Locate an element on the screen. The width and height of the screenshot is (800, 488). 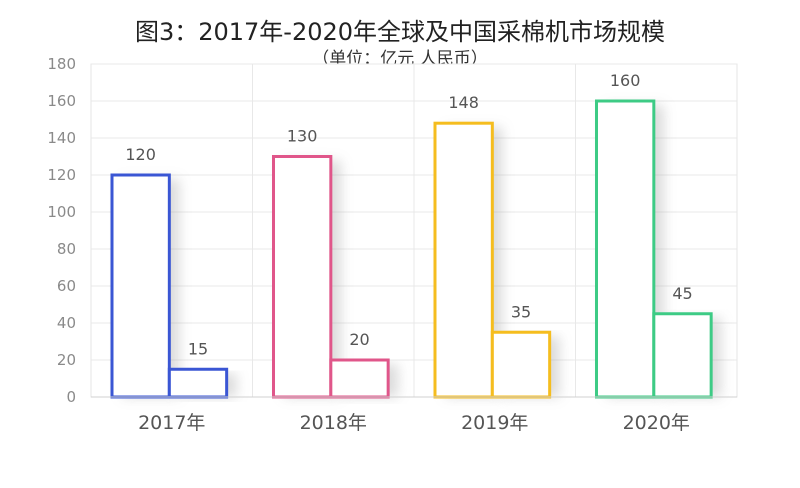
y-tick-label: 80 is located at coordinates (66, 249).